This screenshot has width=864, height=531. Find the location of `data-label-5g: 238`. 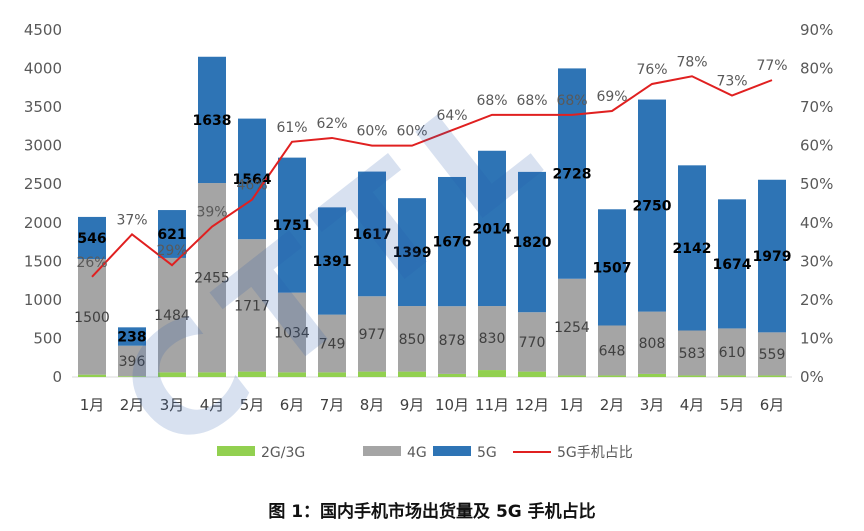

data-label-5g: 238 is located at coordinates (131, 338).